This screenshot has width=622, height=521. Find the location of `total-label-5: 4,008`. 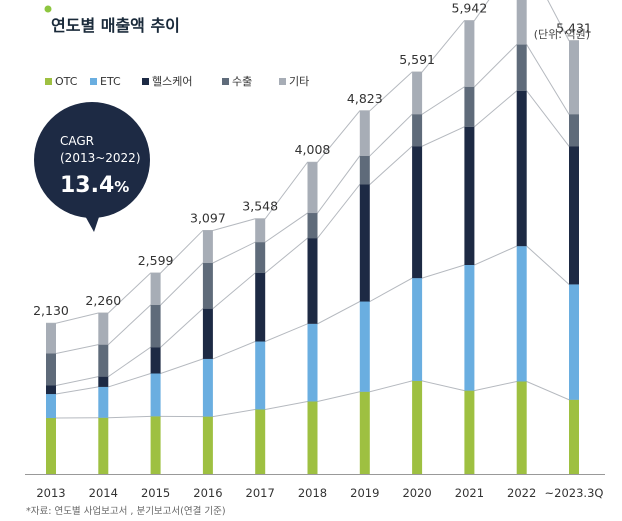

total-label-5: 4,008 is located at coordinates (313, 149).